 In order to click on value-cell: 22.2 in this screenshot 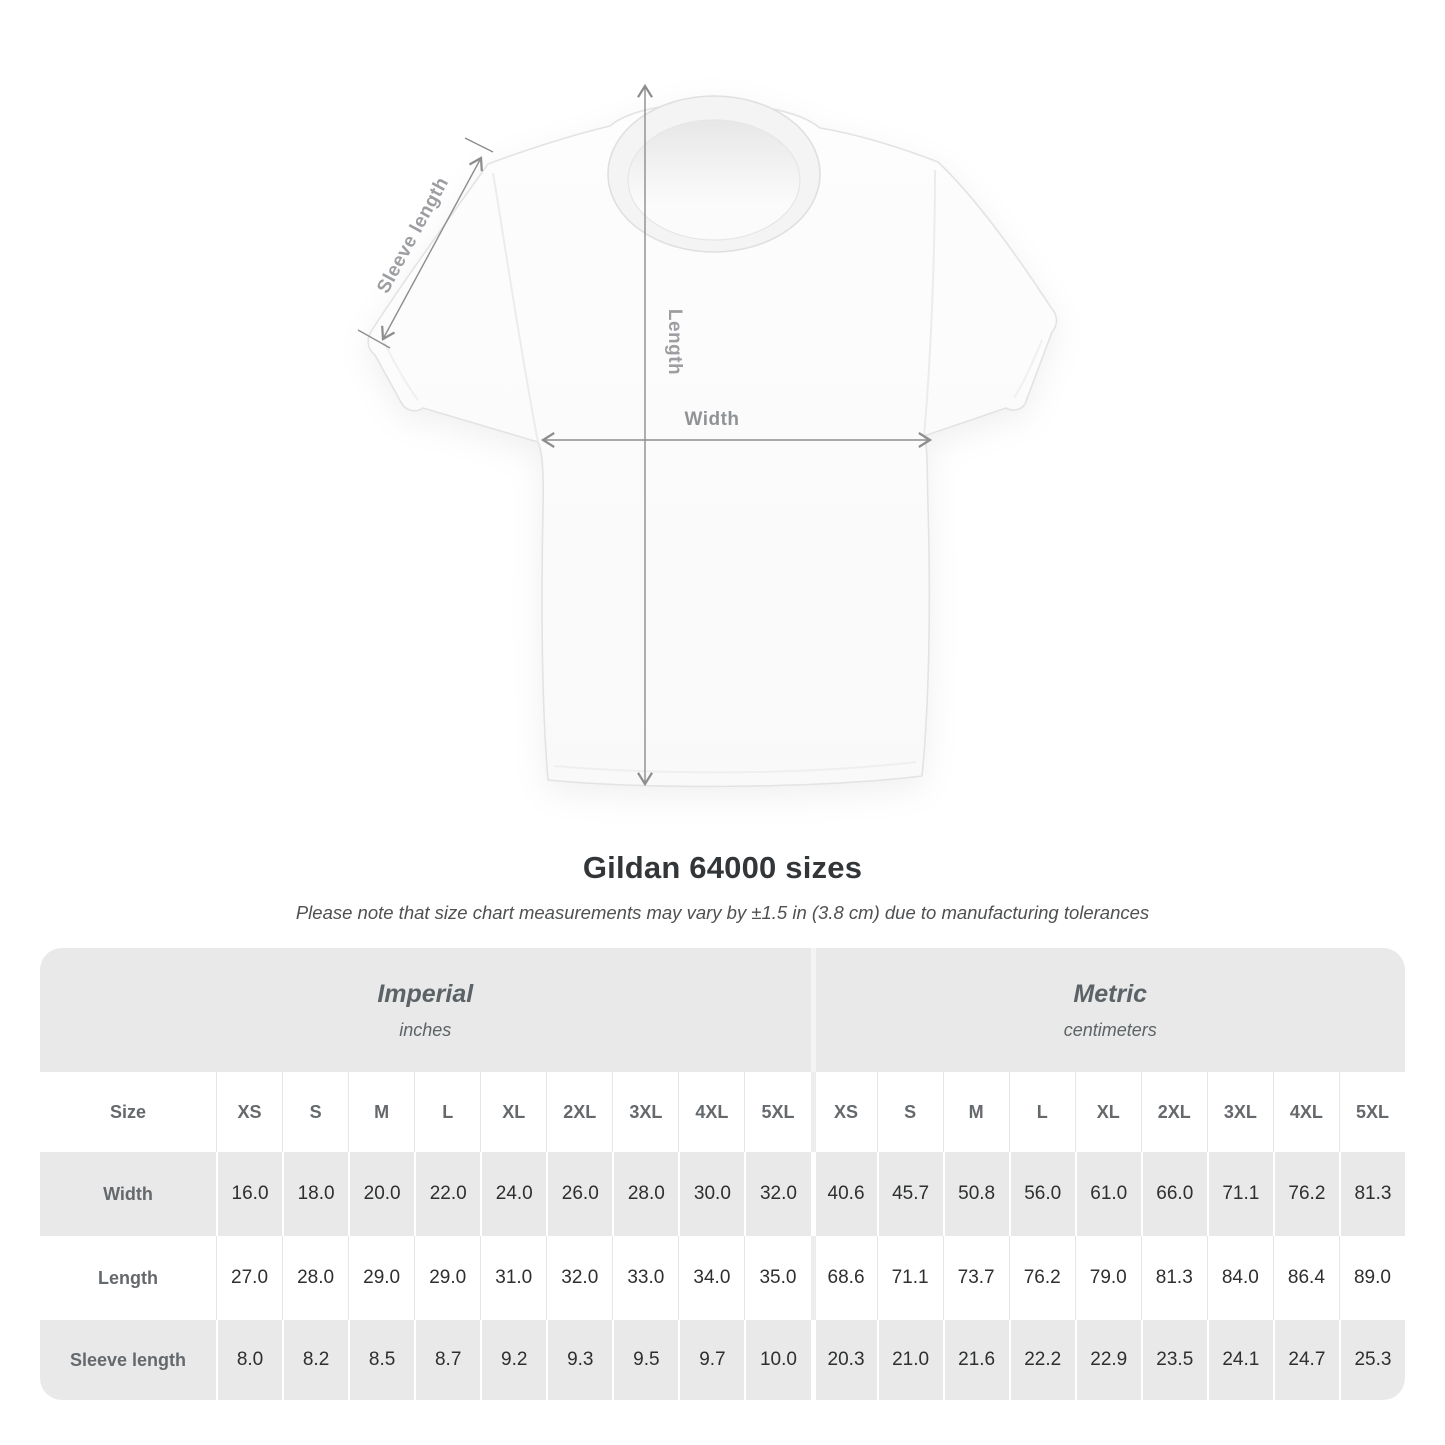, I will do `click(1041, 1360)`.